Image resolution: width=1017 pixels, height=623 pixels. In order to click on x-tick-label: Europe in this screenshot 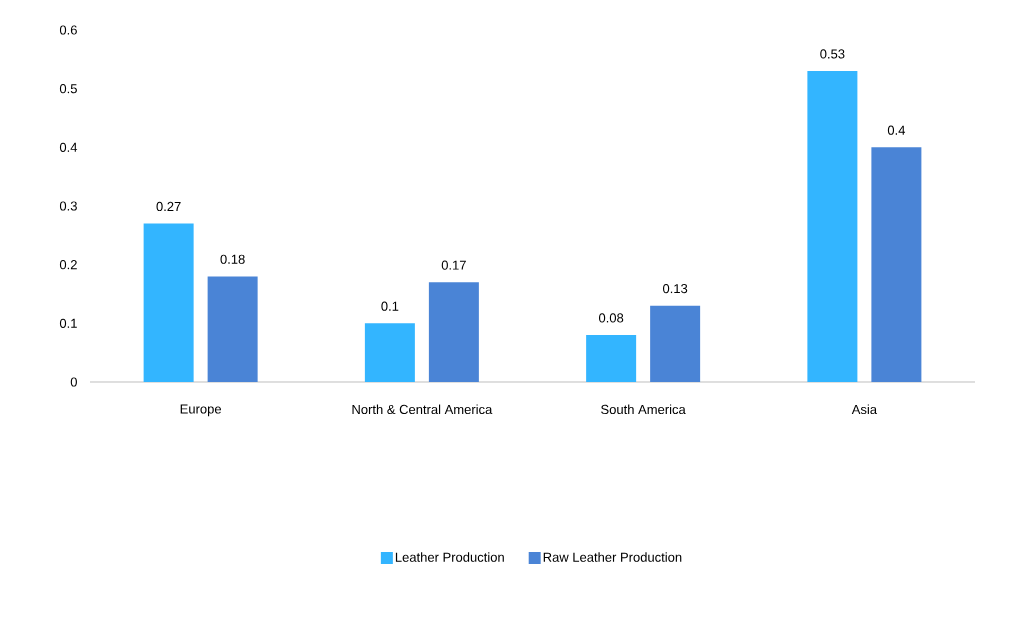, I will do `click(201, 410)`.